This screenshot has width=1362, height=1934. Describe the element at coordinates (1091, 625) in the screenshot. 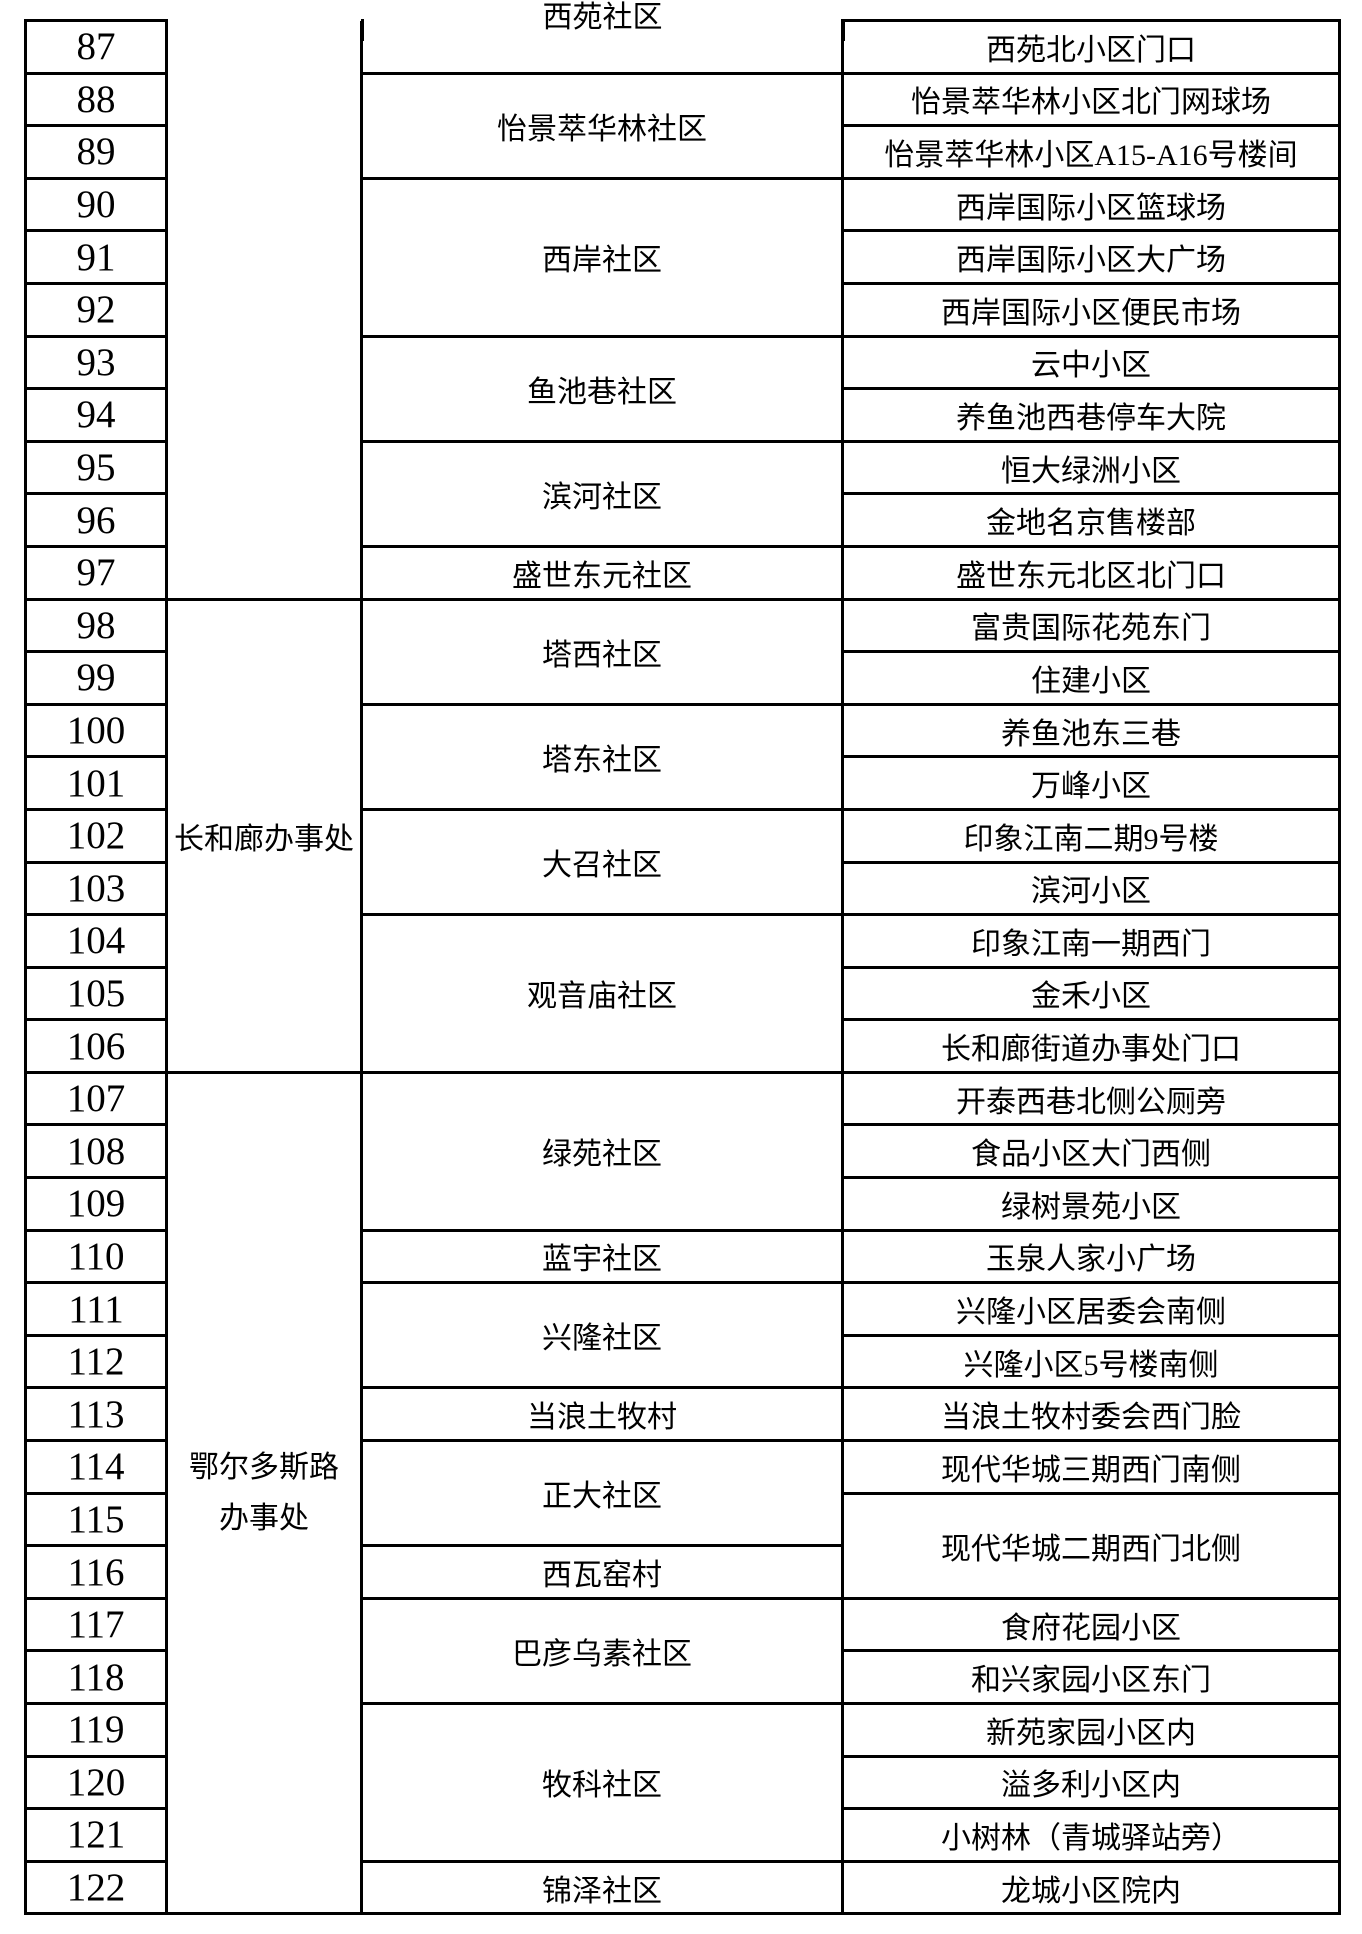

I see `location-cell: 富贵国际花苑东门` at that location.